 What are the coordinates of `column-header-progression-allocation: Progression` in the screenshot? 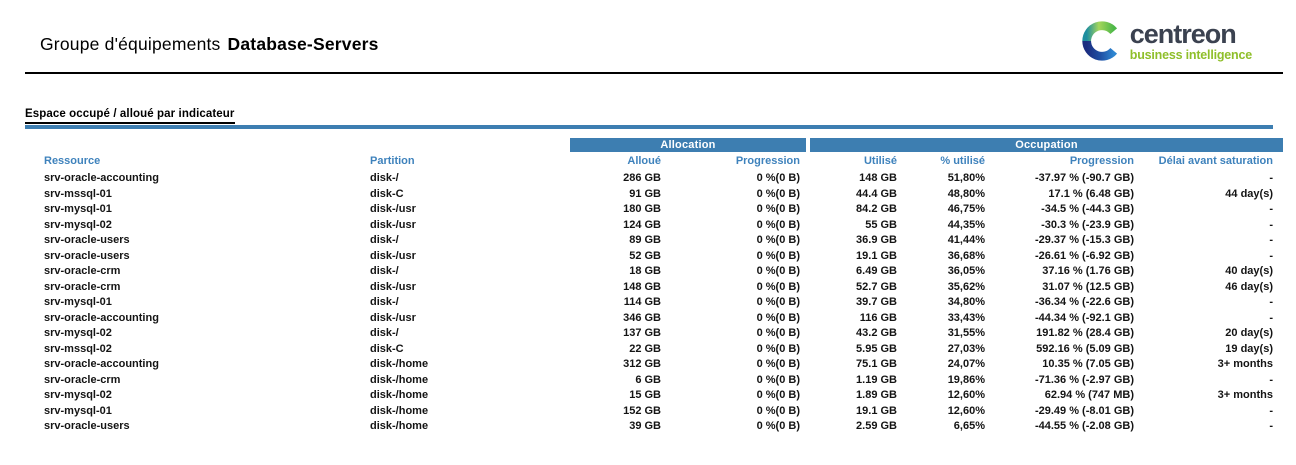 It's located at (767, 161).